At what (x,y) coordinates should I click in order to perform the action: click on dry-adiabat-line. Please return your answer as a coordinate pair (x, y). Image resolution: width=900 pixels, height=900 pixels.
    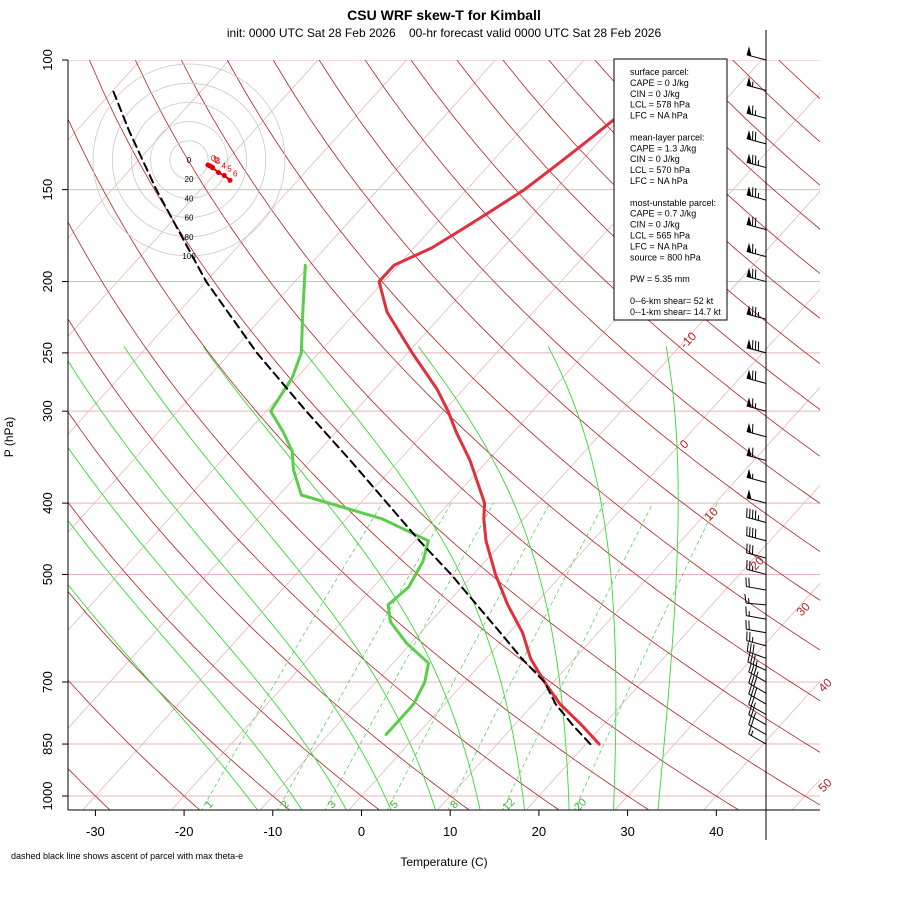
    Looking at the image, I should click on (661, 212).